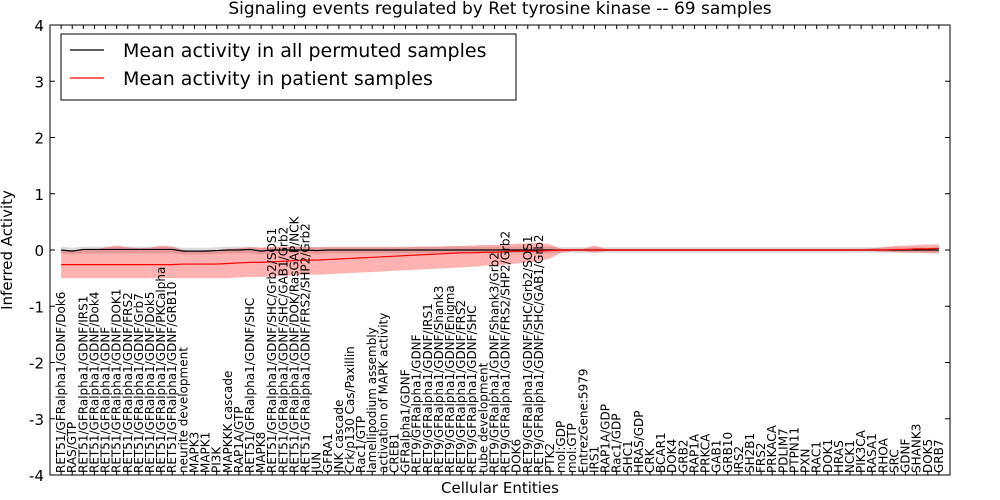  What do you see at coordinates (561, 447) in the screenshot?
I see `x-tick-label: mol:GDP` at bounding box center [561, 447].